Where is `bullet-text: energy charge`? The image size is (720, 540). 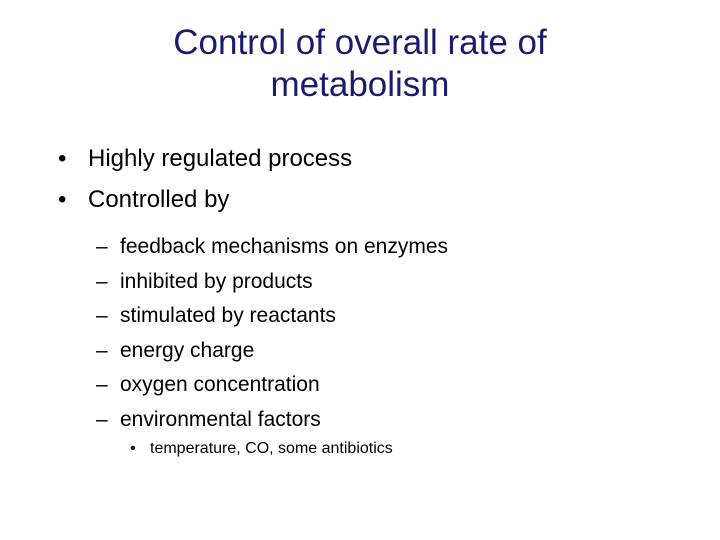 bullet-text: energy charge is located at coordinates (187, 350).